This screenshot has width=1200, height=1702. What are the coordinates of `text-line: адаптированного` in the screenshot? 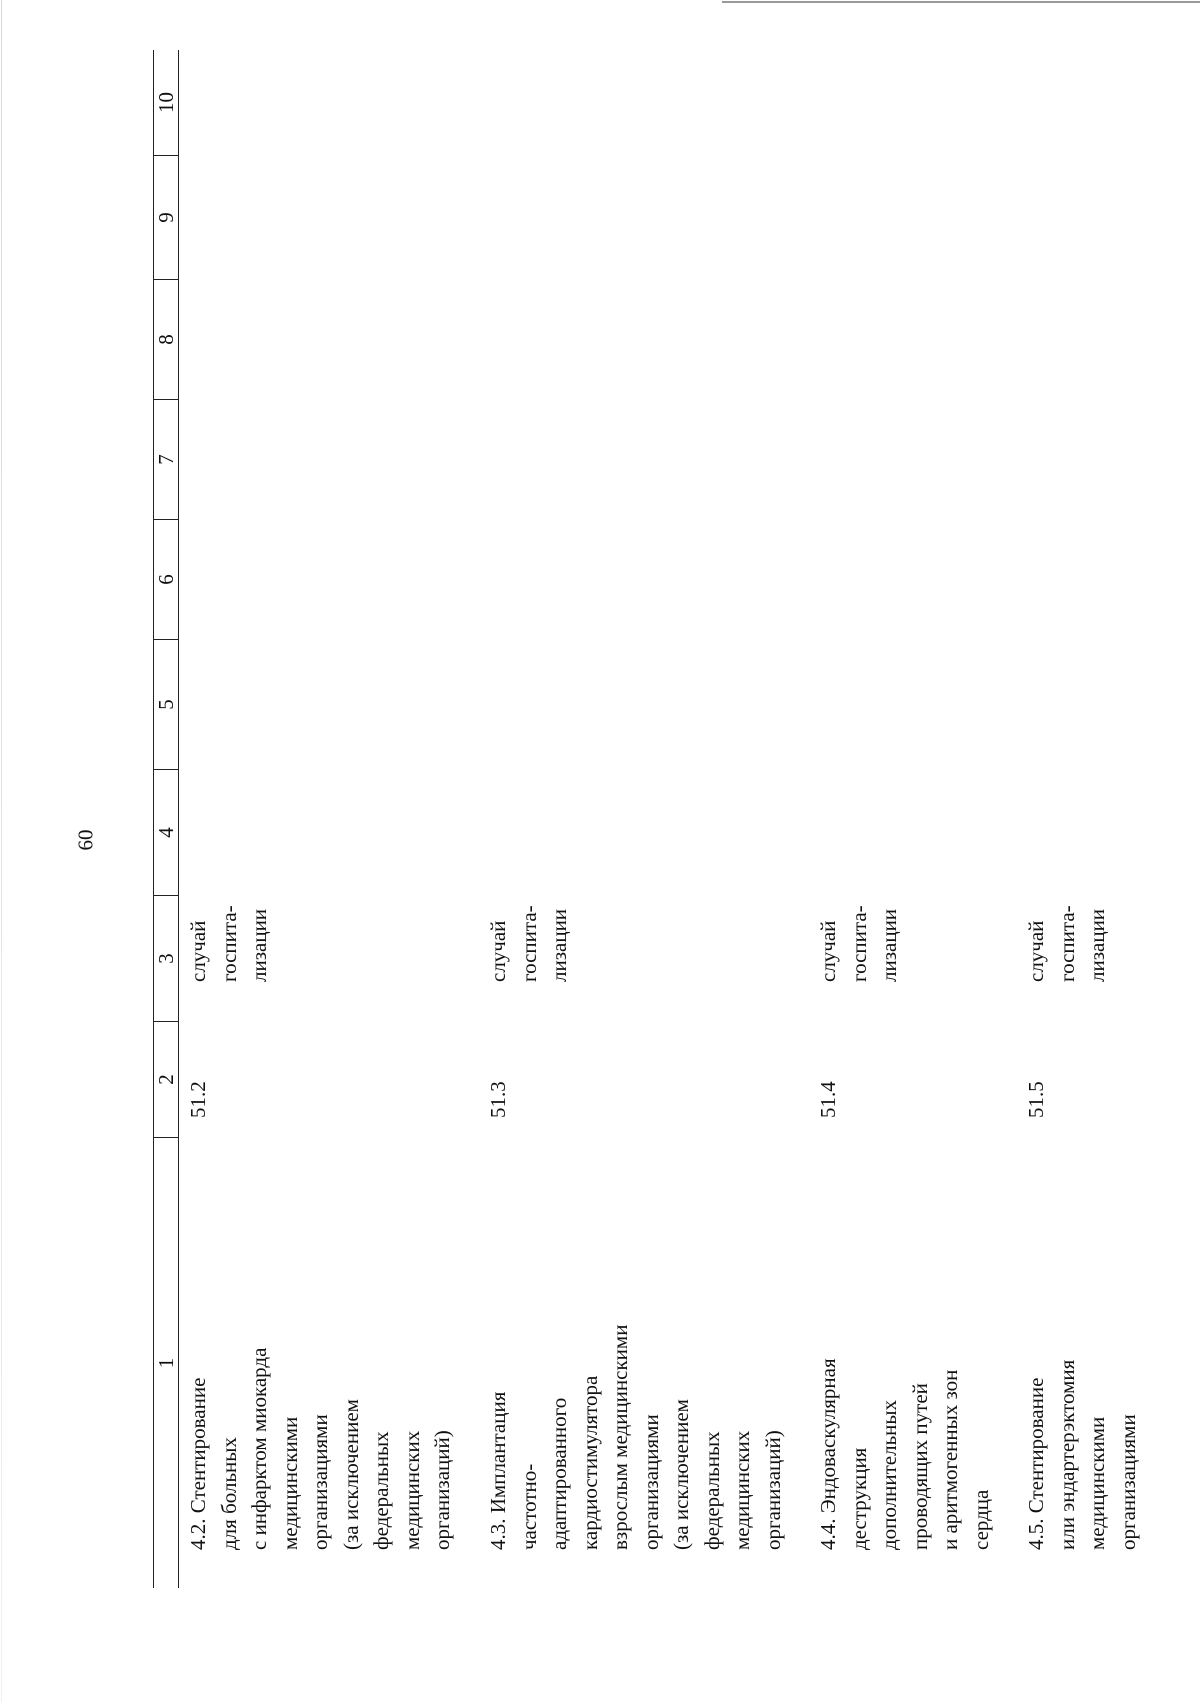 It's located at (559, 1473).